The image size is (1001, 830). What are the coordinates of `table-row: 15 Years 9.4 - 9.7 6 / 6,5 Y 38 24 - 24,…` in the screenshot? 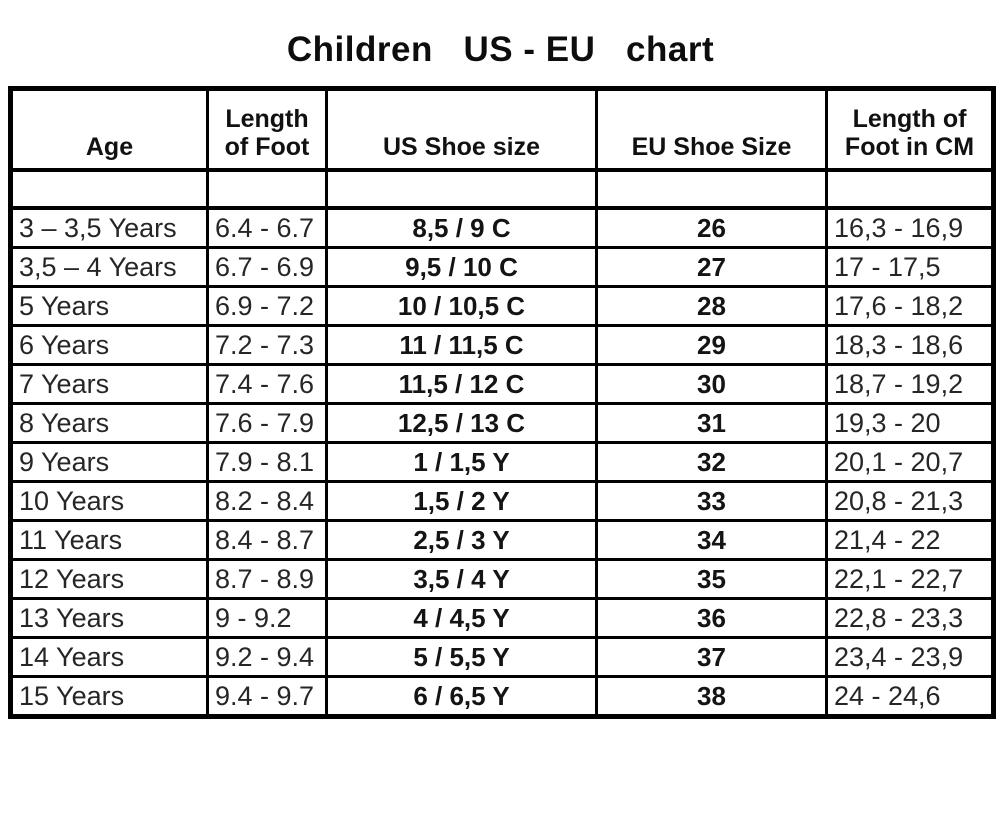 It's located at (502, 696).